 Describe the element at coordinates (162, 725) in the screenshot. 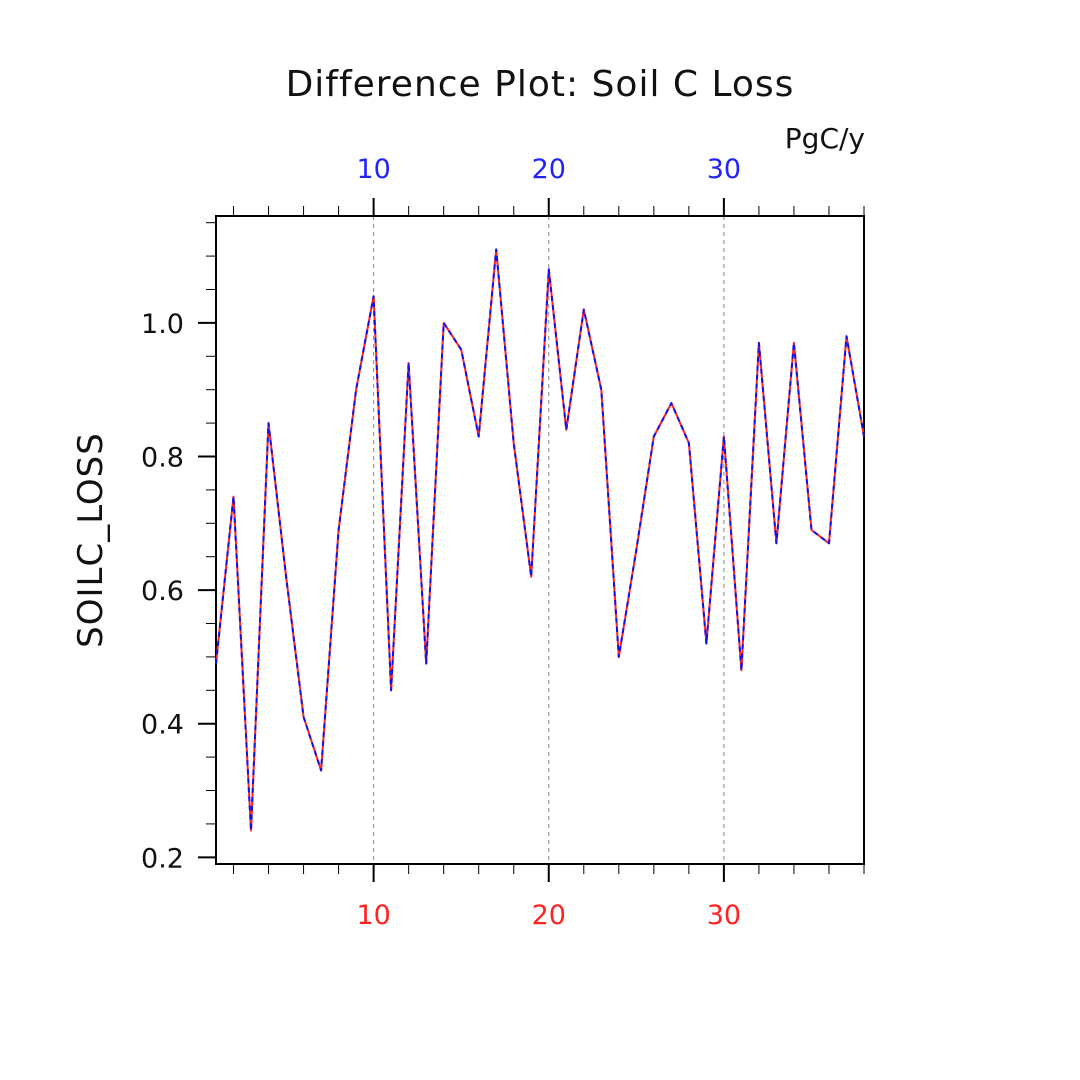

I see `y-tick-label: 0.4` at that location.